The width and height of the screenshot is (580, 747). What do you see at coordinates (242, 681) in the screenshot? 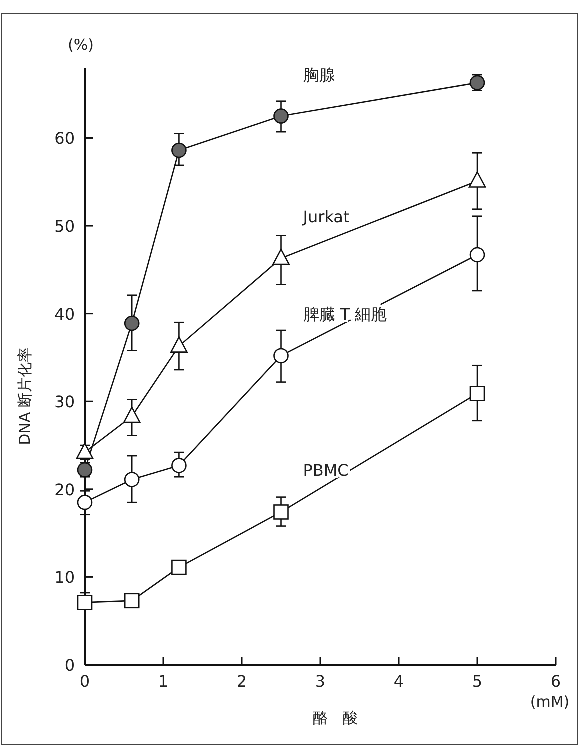
I see `x-tick-label: 2` at bounding box center [242, 681].